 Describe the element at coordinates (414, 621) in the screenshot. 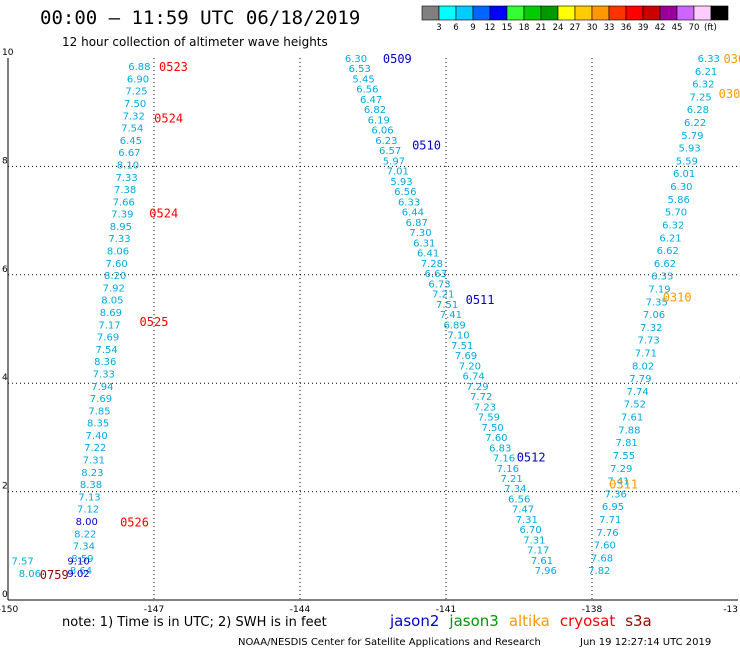

I see `legend-entry-jason2: jason2` at that location.